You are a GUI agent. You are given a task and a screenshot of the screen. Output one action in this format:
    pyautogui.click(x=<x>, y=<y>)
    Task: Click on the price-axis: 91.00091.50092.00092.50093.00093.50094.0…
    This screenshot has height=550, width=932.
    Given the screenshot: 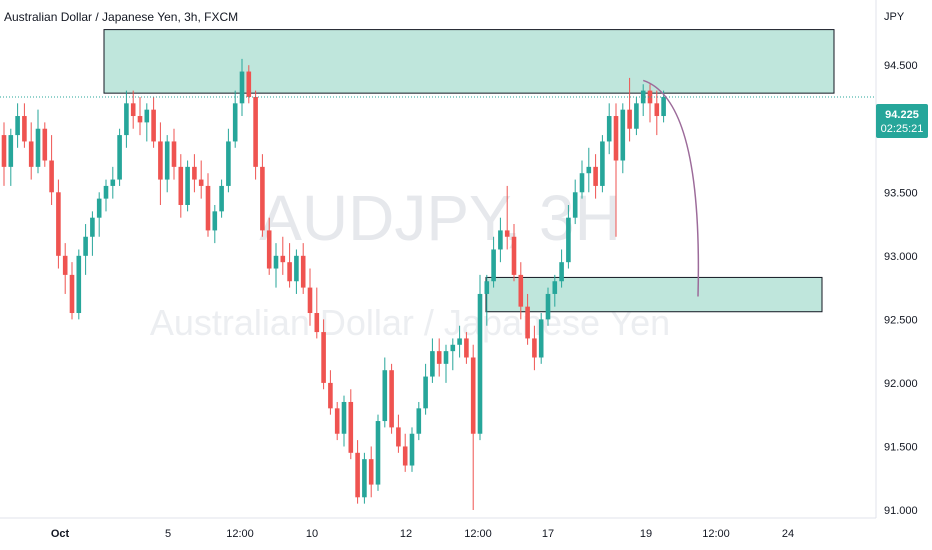 What is the action you would take?
    pyautogui.click(x=901, y=288)
    